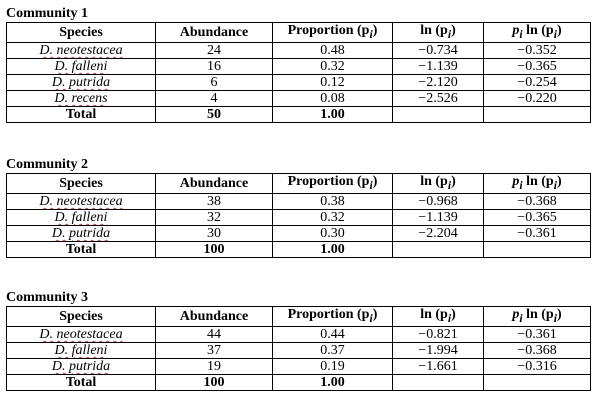 The height and width of the screenshot is (412, 597). What do you see at coordinates (438, 366) in the screenshot?
I see `ln-cell: −1.661` at bounding box center [438, 366].